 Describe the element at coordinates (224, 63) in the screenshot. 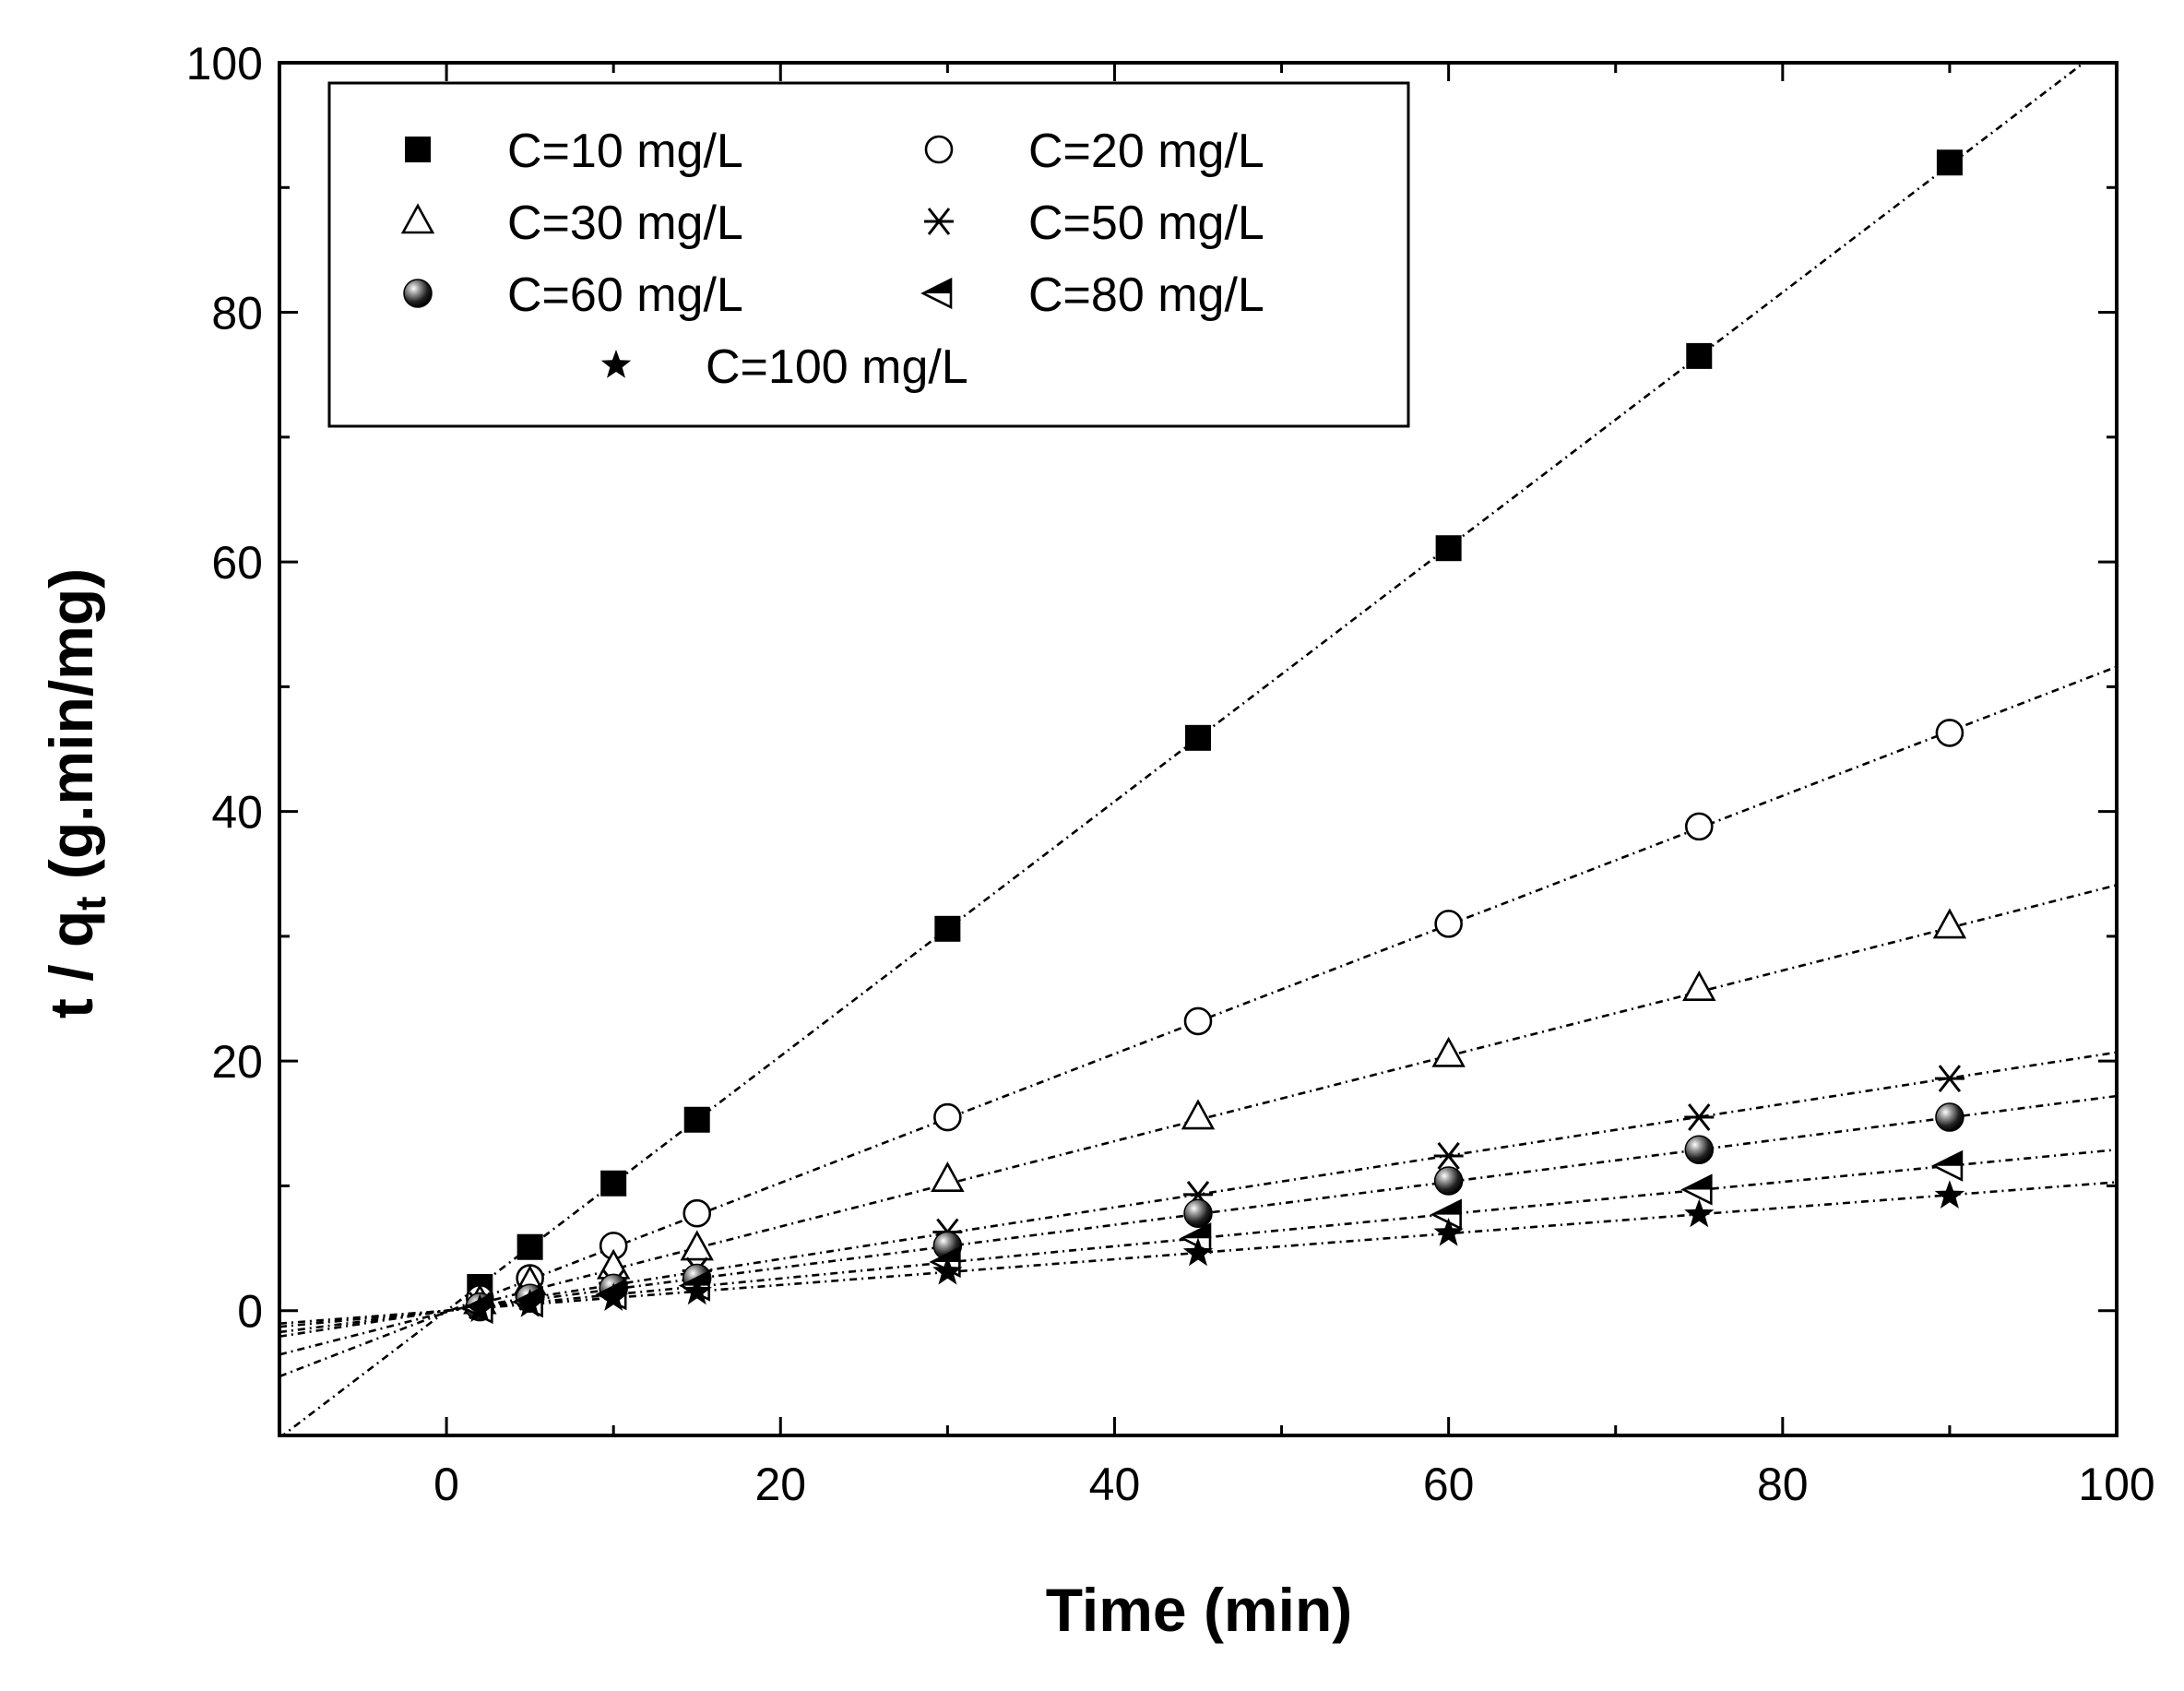

I see `y-tick-label: 100` at that location.